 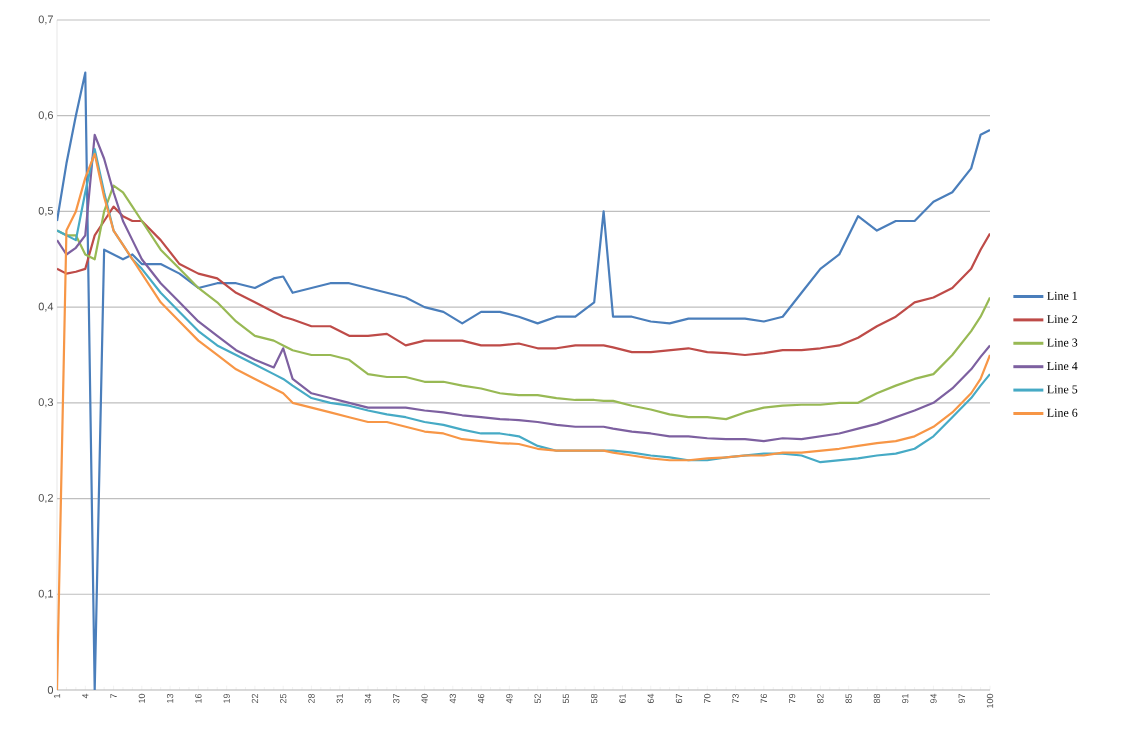 What do you see at coordinates (509, 698) in the screenshot?
I see `x-tick-label: 49` at bounding box center [509, 698].